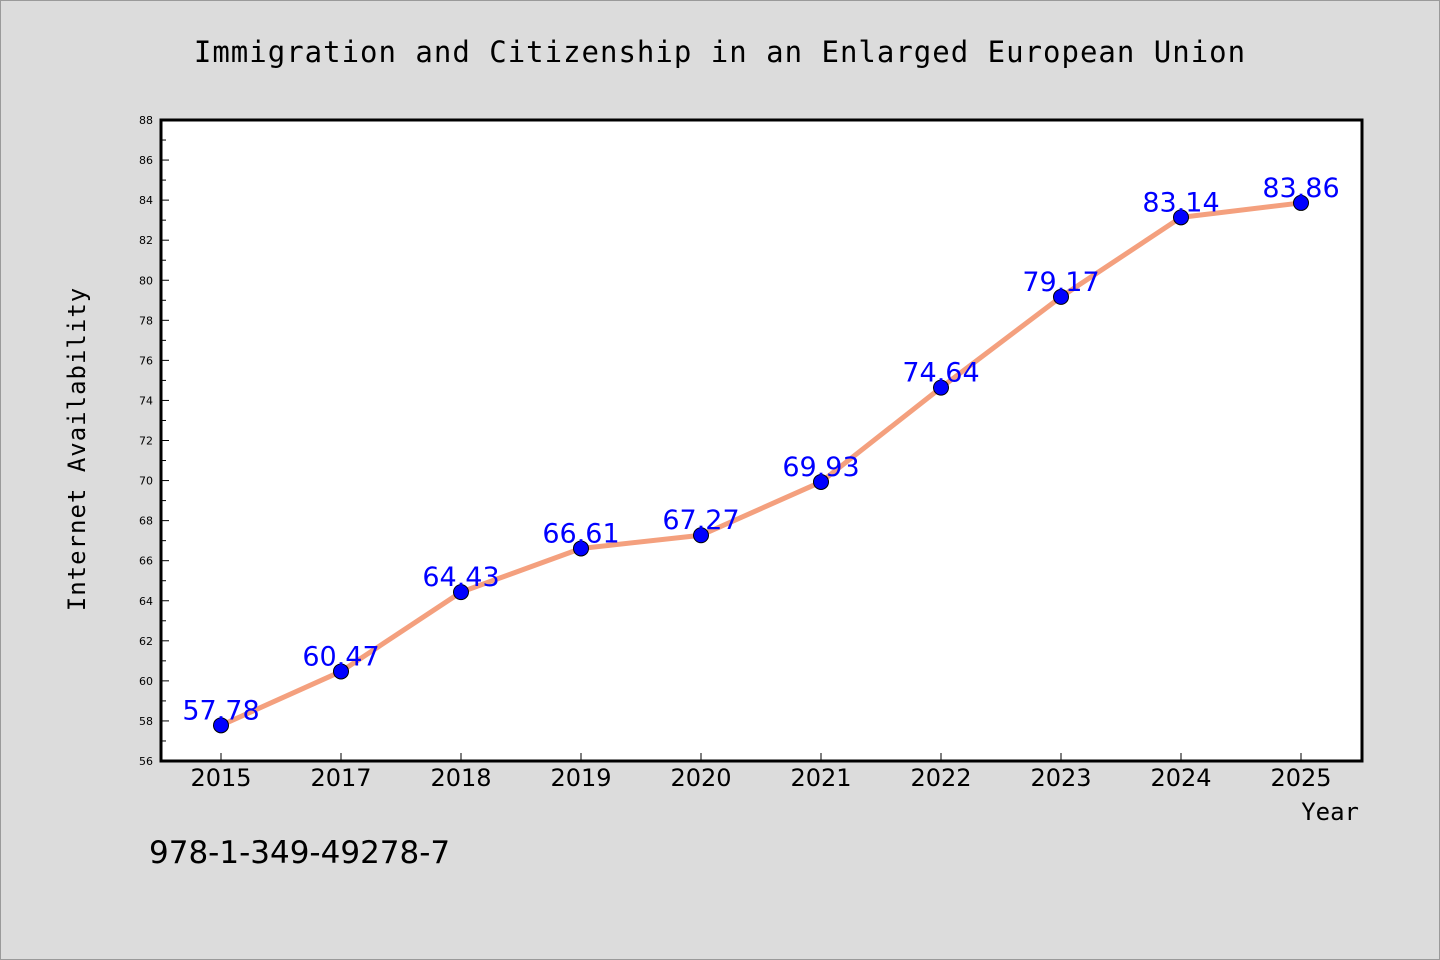 The image size is (1440, 960). What do you see at coordinates (146, 561) in the screenshot?
I see `y-tick-label: 66` at bounding box center [146, 561].